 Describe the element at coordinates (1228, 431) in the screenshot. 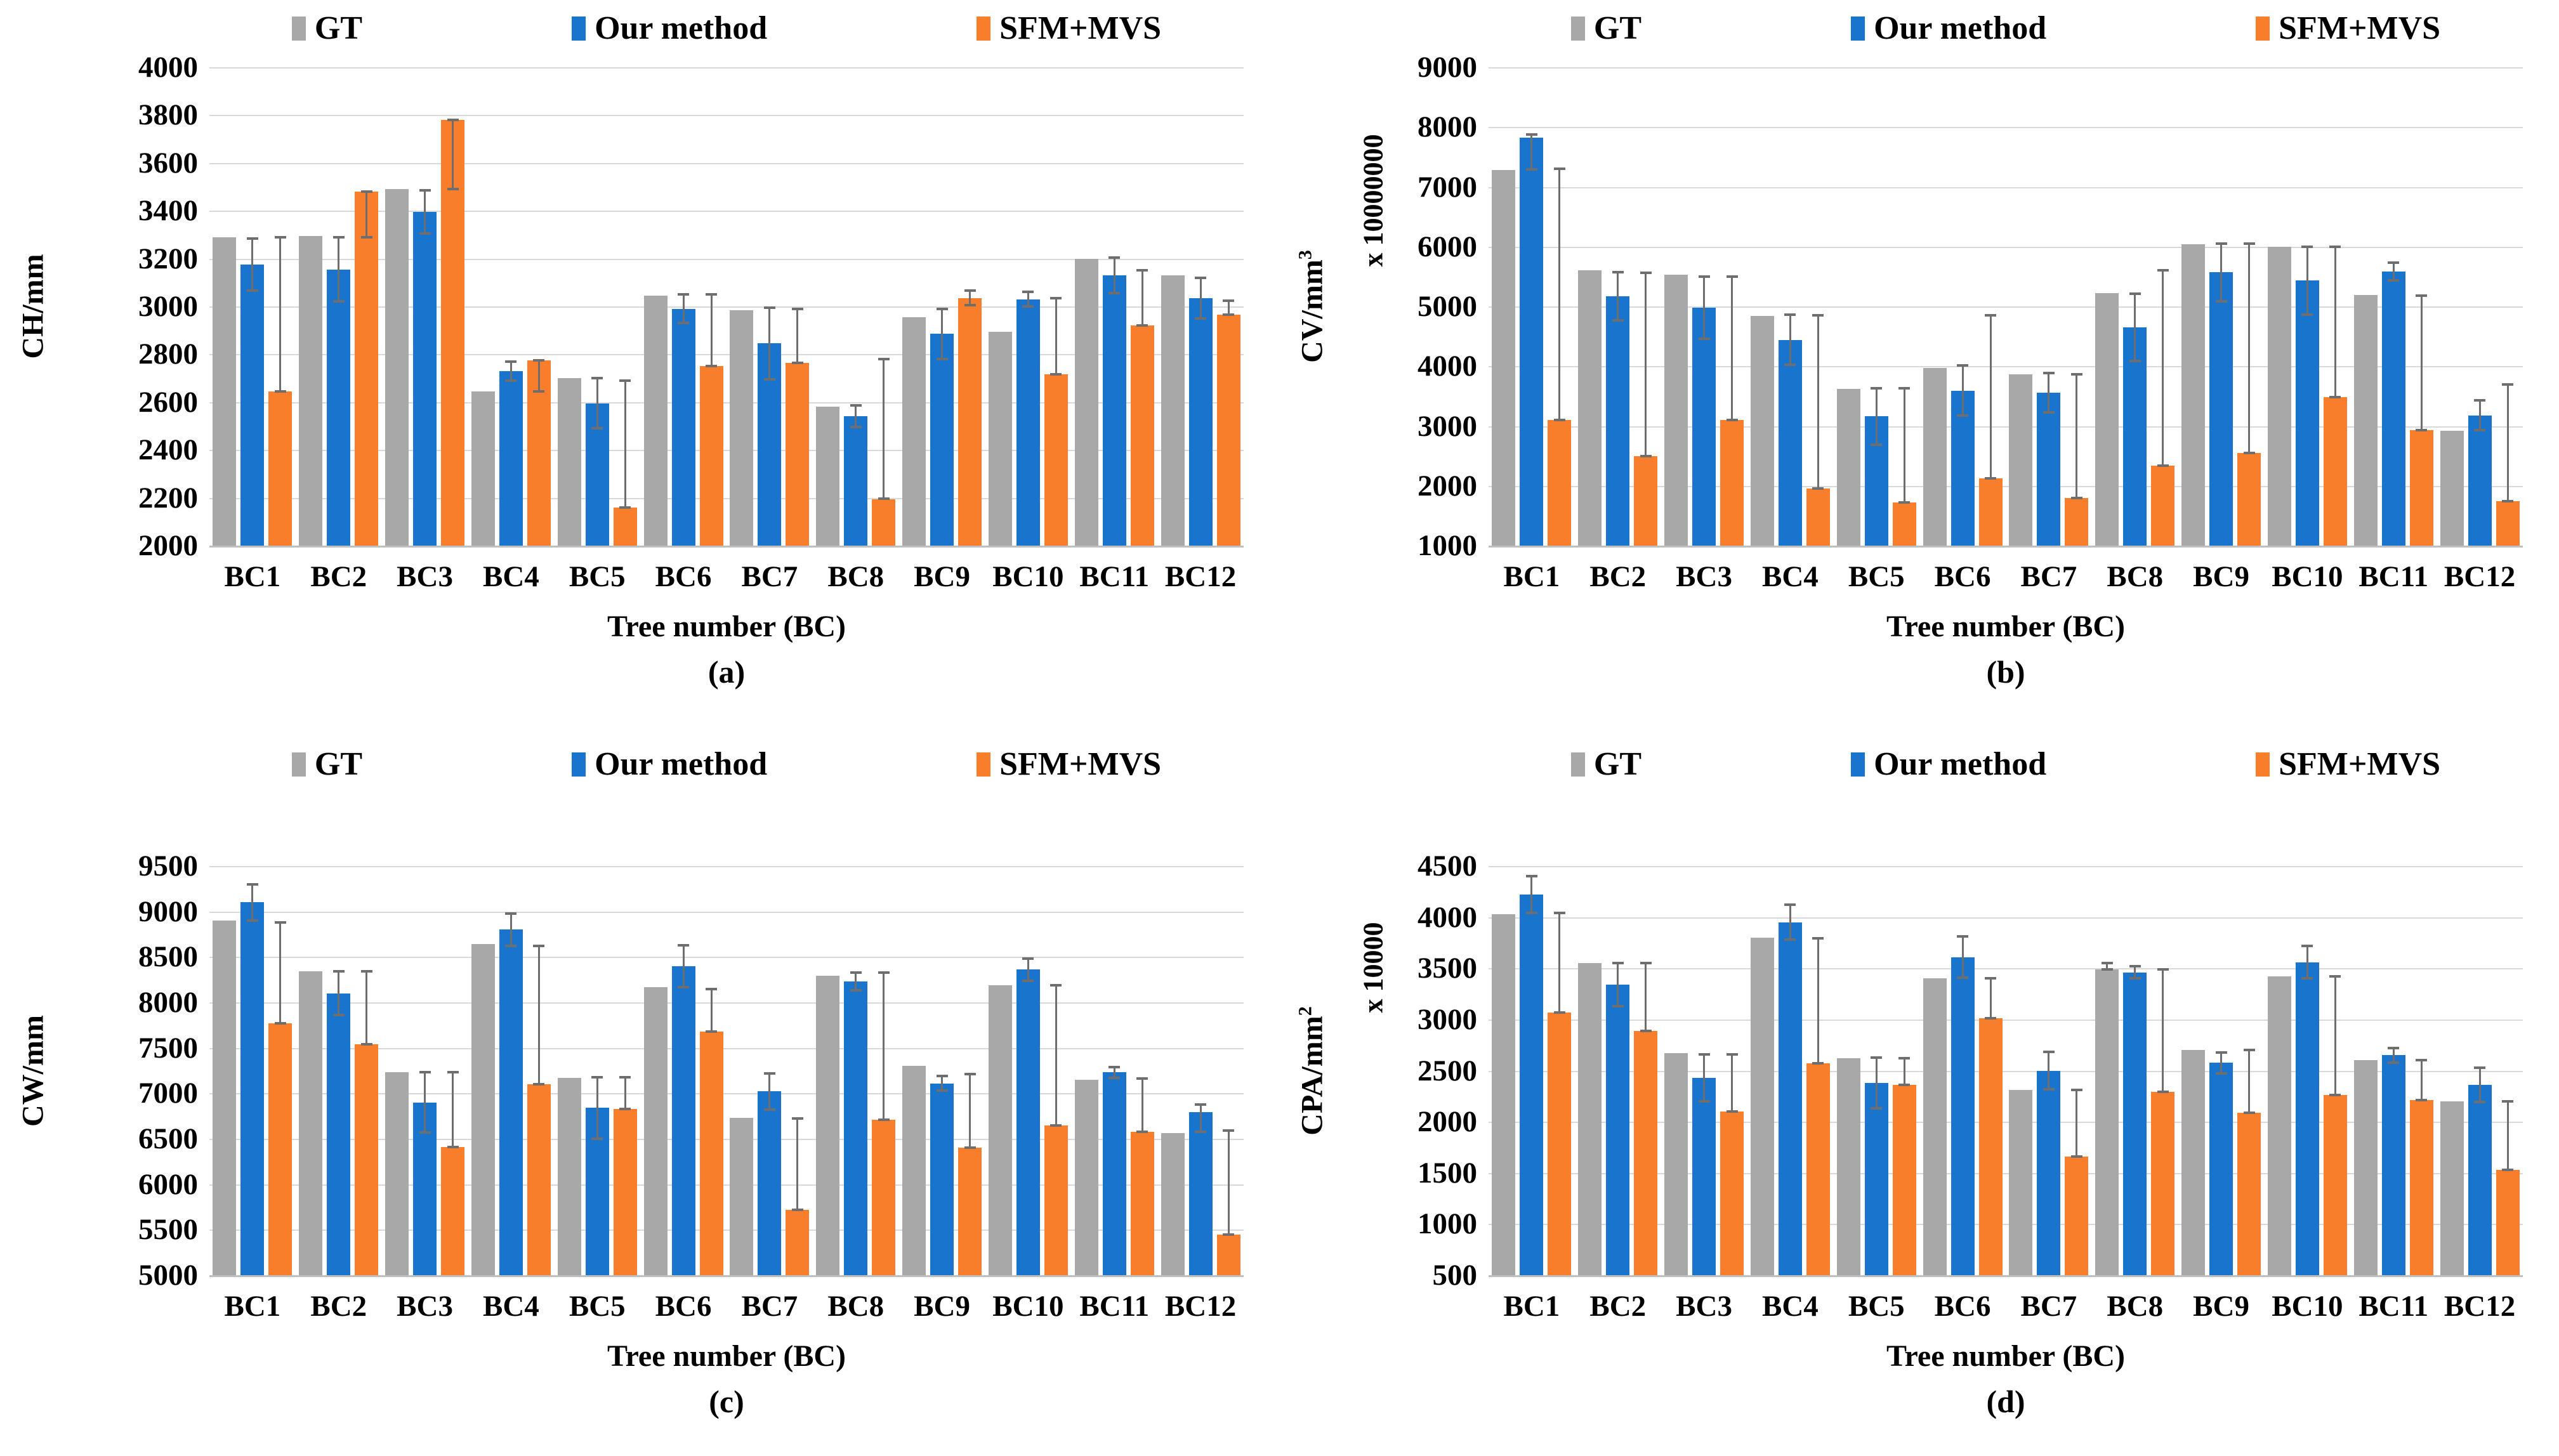

I see `bar-sfm-BC12` at that location.